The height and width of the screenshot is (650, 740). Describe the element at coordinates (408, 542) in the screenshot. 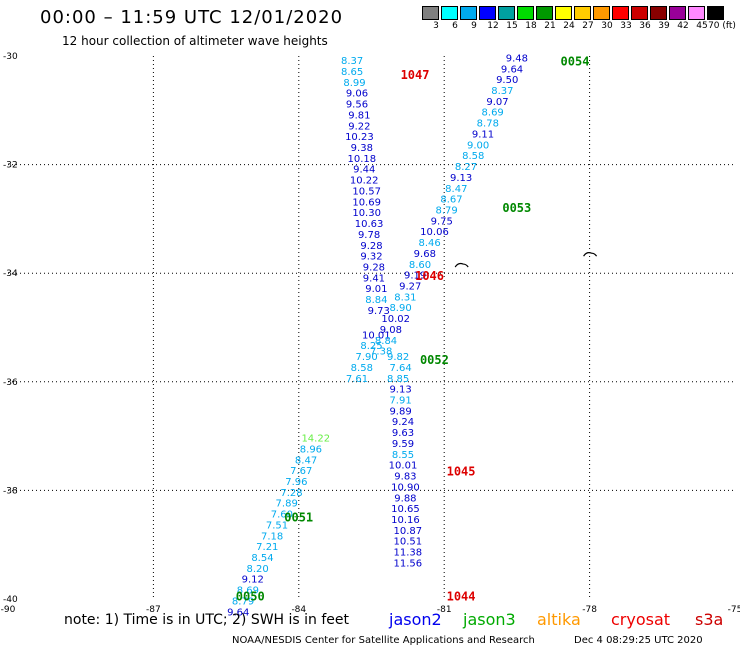

I see `wave-height-value: 10.51` at that location.